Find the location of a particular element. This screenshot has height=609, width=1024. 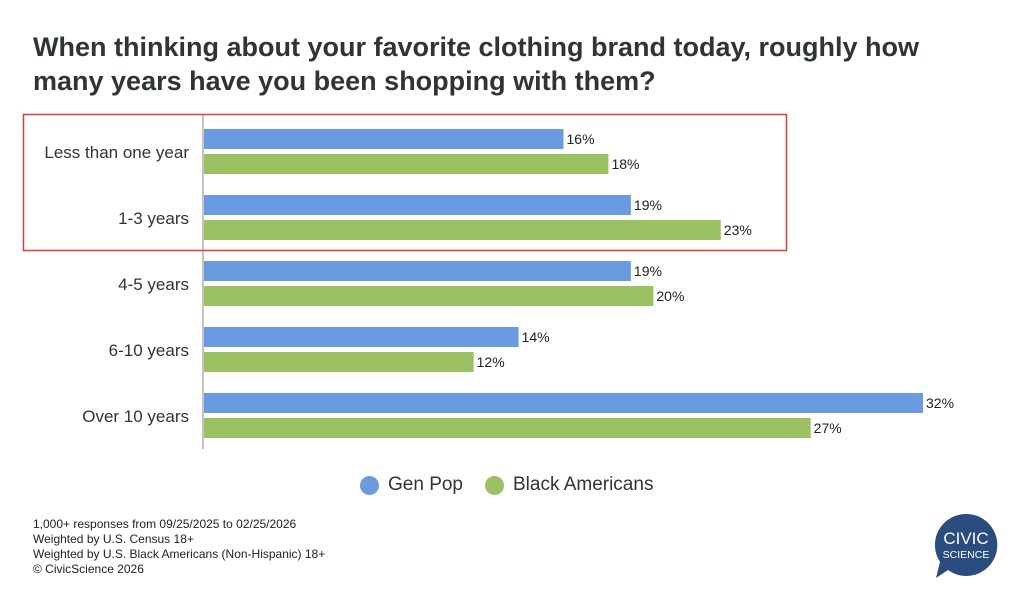

data-label: 18% is located at coordinates (625, 164).